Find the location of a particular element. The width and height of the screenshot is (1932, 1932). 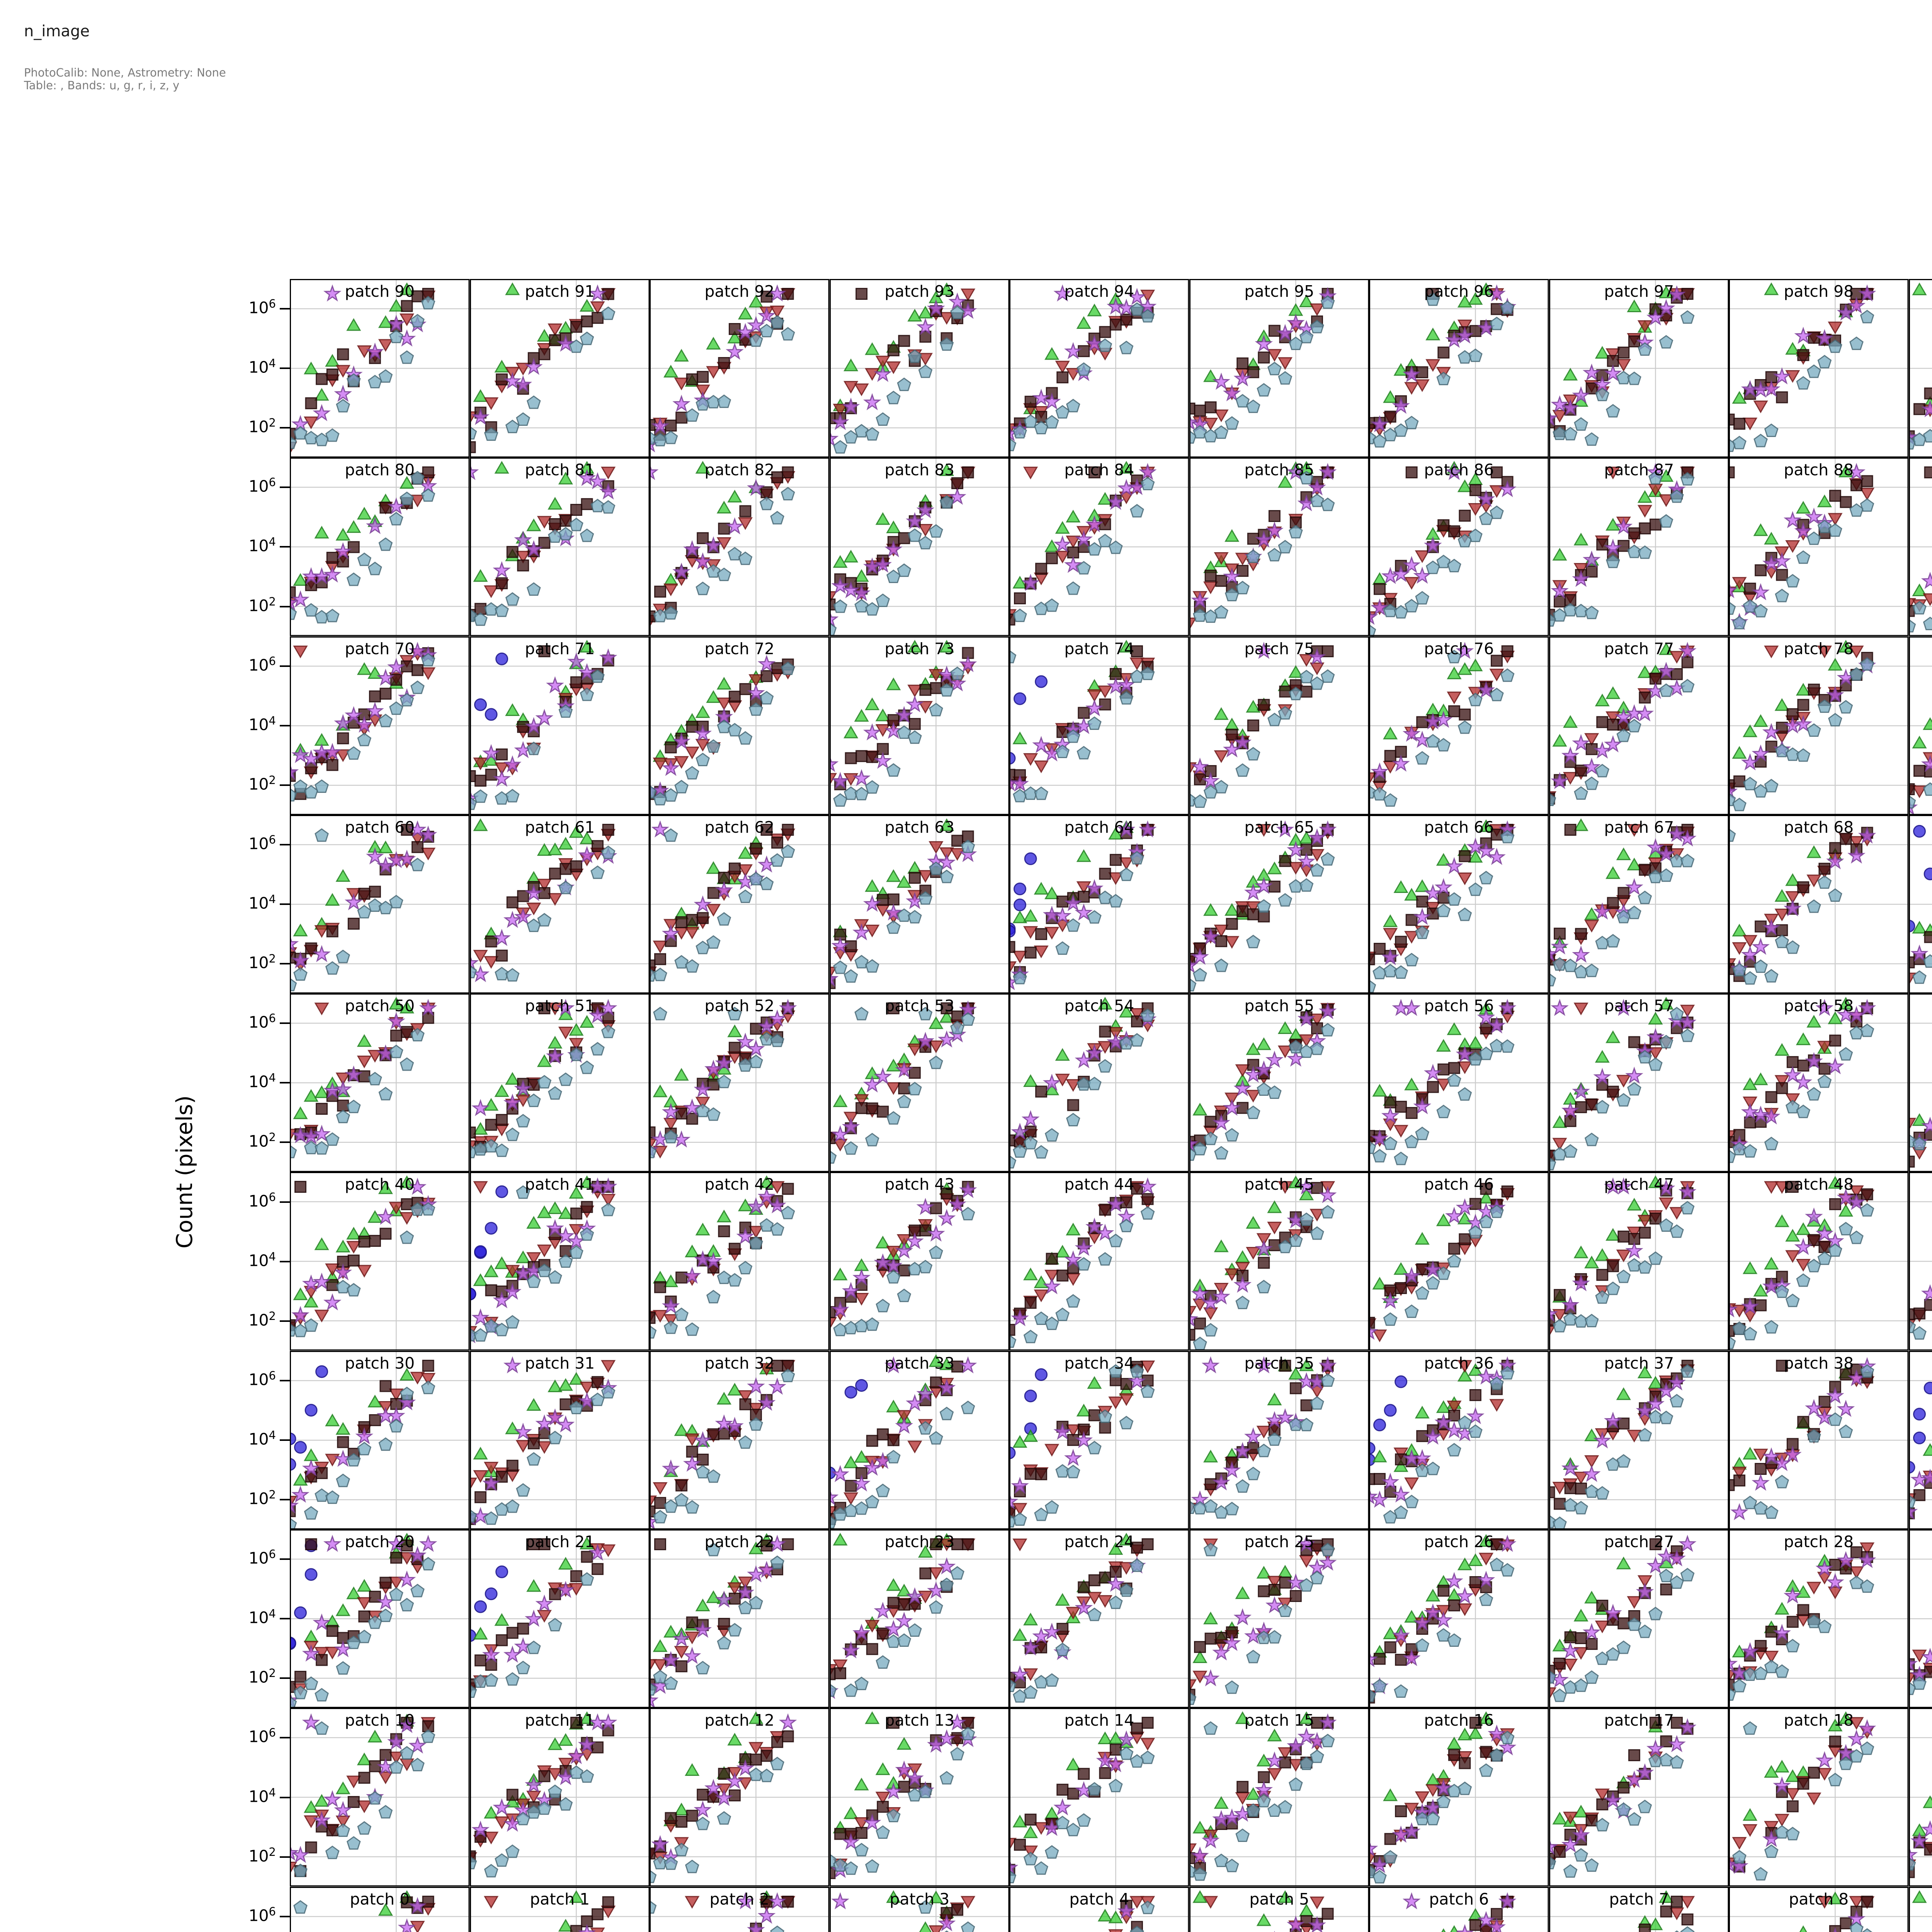

subplot-patch-45: patch 45 is located at coordinates (1279, 1262).